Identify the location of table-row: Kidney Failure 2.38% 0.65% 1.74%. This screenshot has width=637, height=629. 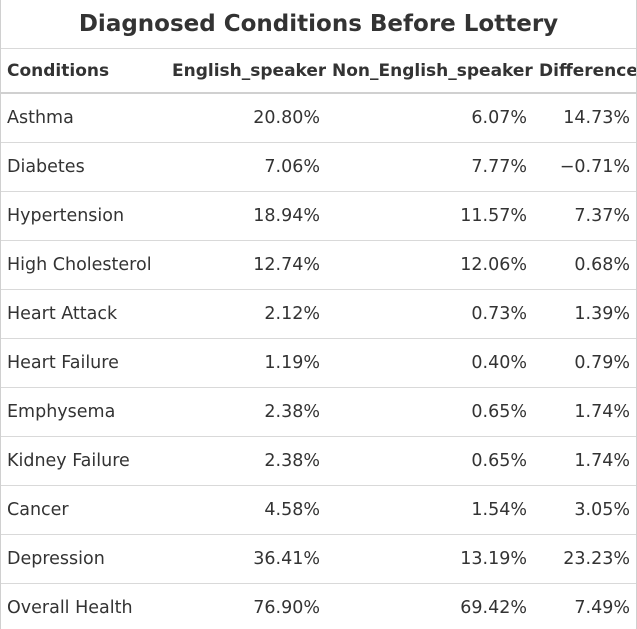
(318, 461).